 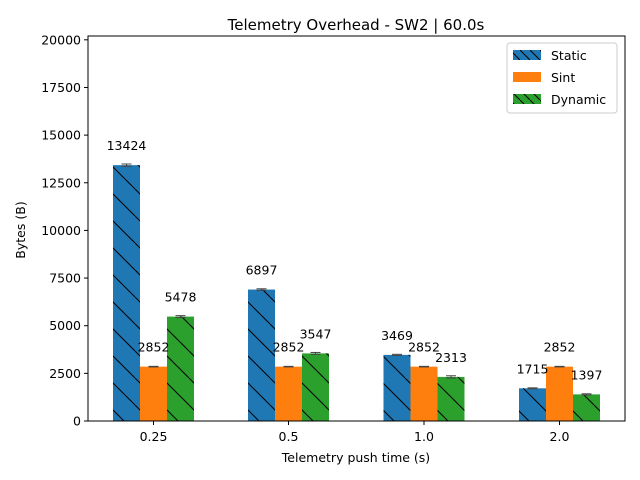 What do you see at coordinates (181, 297) in the screenshot?
I see `data-label-dynamic-0.25: 5478` at bounding box center [181, 297].